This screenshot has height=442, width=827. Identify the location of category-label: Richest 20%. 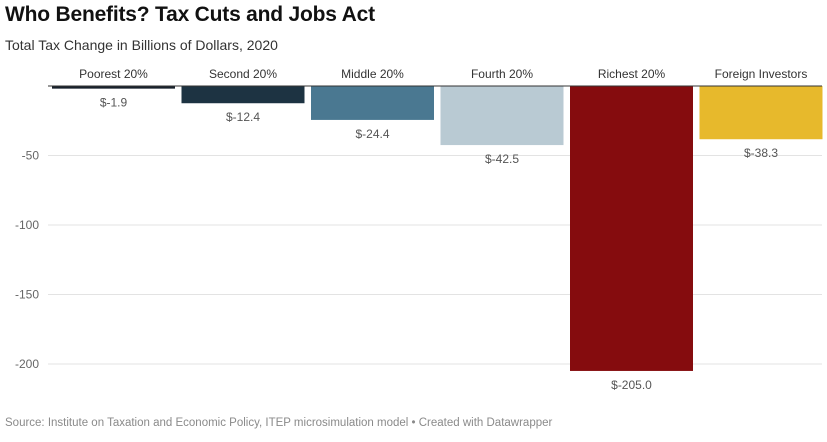
(632, 74).